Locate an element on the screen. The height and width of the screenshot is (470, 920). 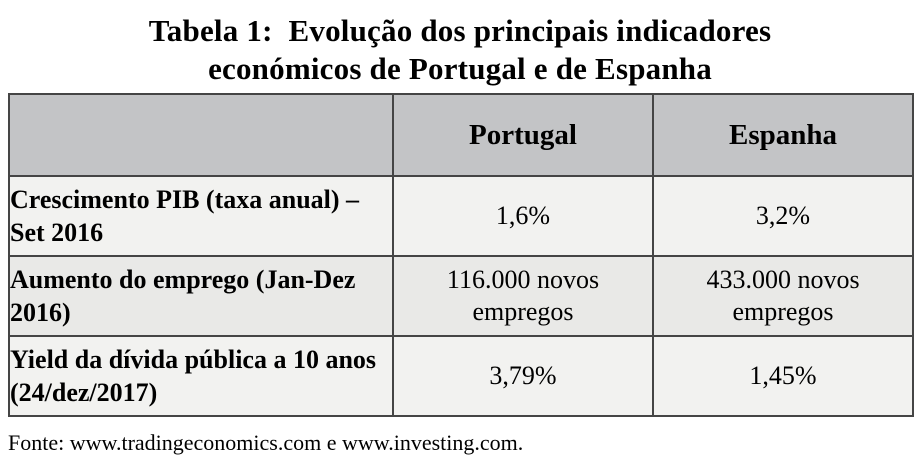
value-pib-espanha: 3,2% is located at coordinates (783, 216).